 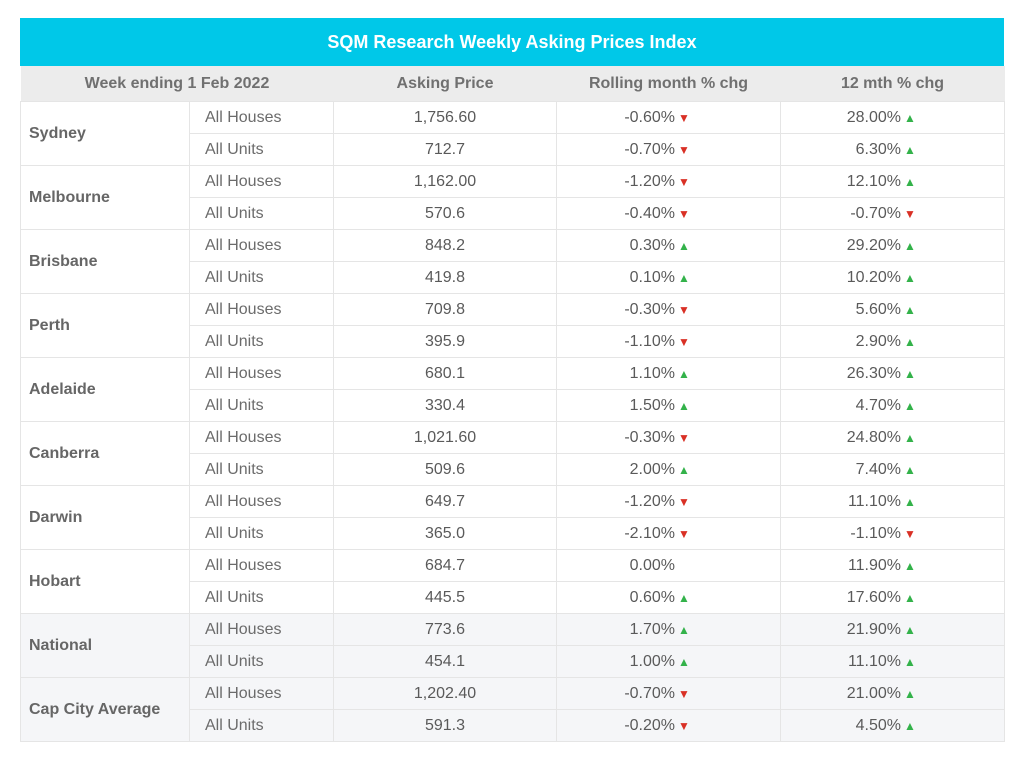 What do you see at coordinates (105, 709) in the screenshot?
I see `city-name: Cap City Average` at bounding box center [105, 709].